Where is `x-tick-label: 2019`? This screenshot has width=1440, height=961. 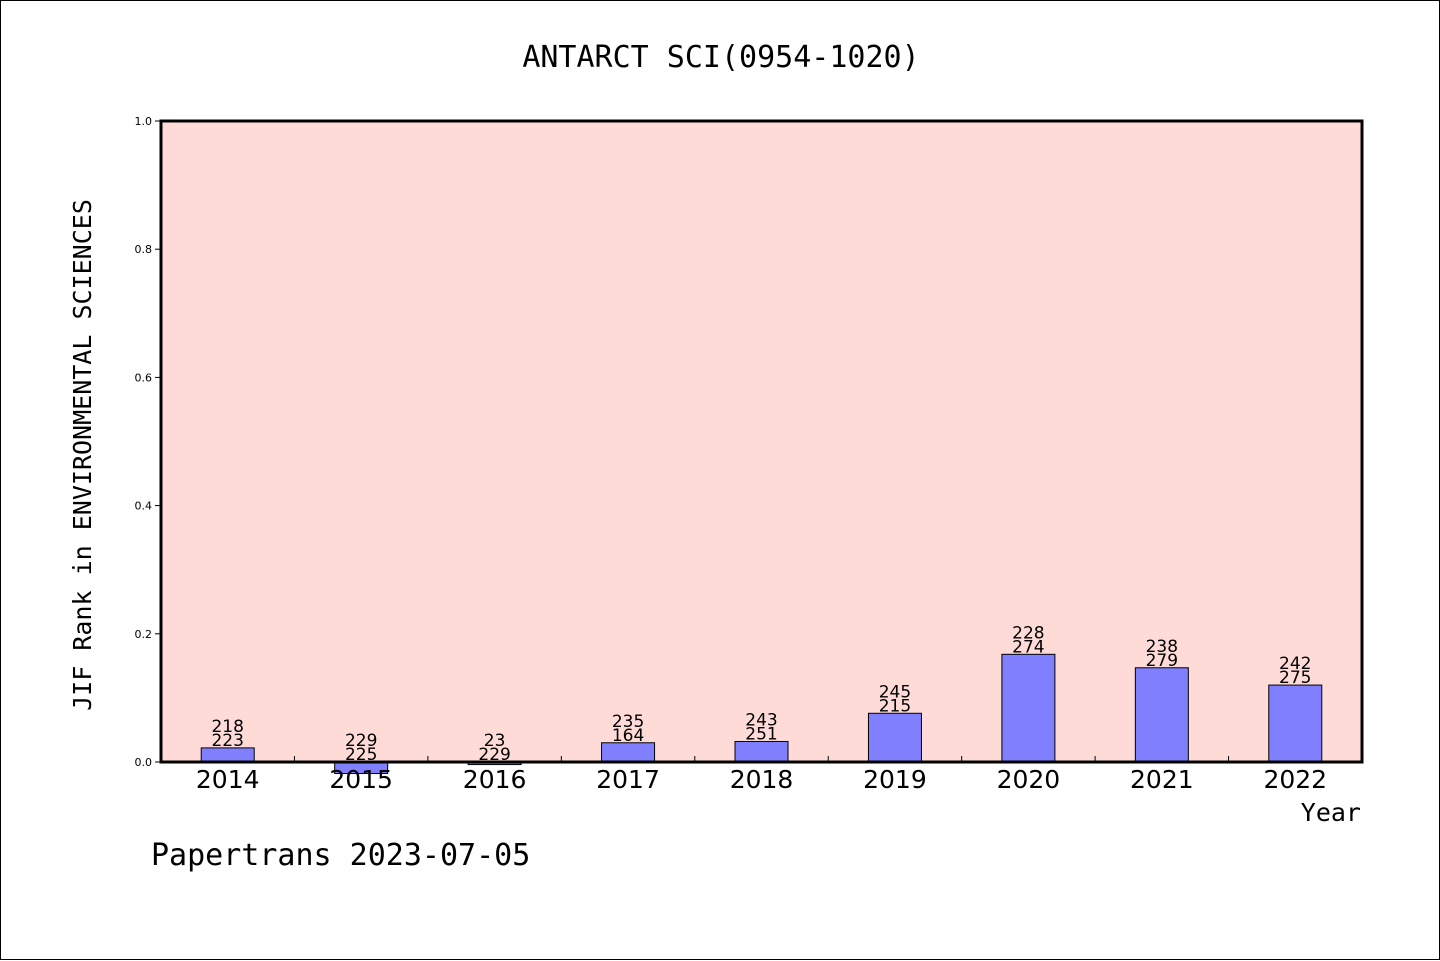
x-tick-label: 2019 is located at coordinates (895, 779).